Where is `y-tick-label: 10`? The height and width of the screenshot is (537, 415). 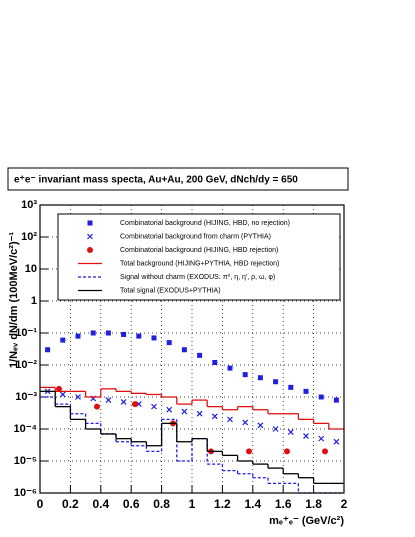
y-tick-label: 10 is located at coordinates (31, 269).